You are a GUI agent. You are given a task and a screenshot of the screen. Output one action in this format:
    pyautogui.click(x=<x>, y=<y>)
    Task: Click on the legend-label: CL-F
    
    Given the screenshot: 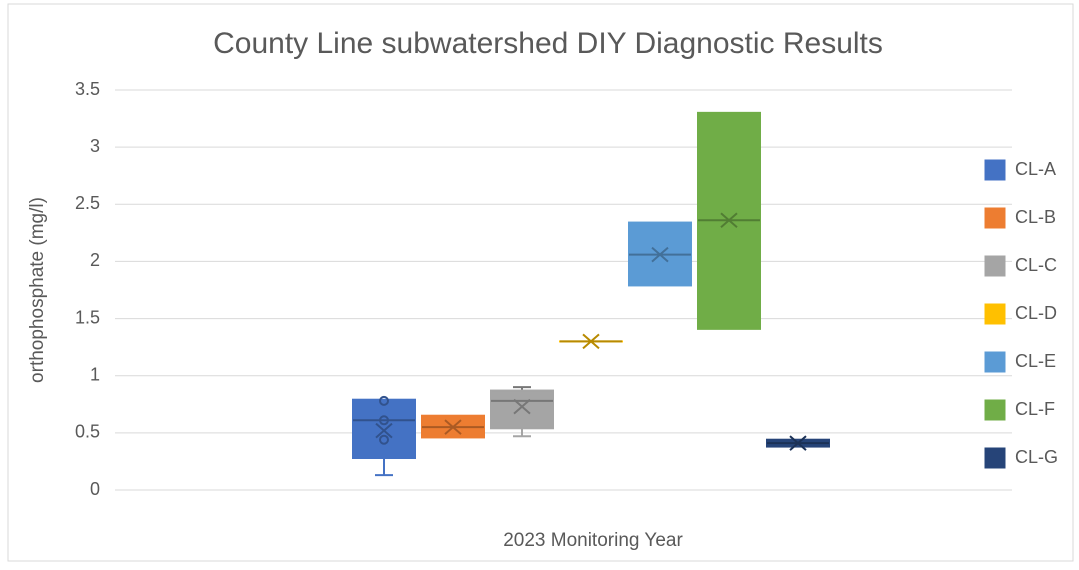 What is the action you would take?
    pyautogui.click(x=1035, y=409)
    